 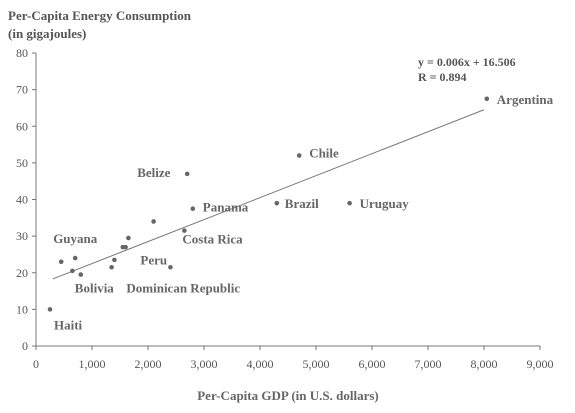 What do you see at coordinates (467, 62) in the screenshot?
I see `trendline-equation: y = 0.006x + 16.506` at bounding box center [467, 62].